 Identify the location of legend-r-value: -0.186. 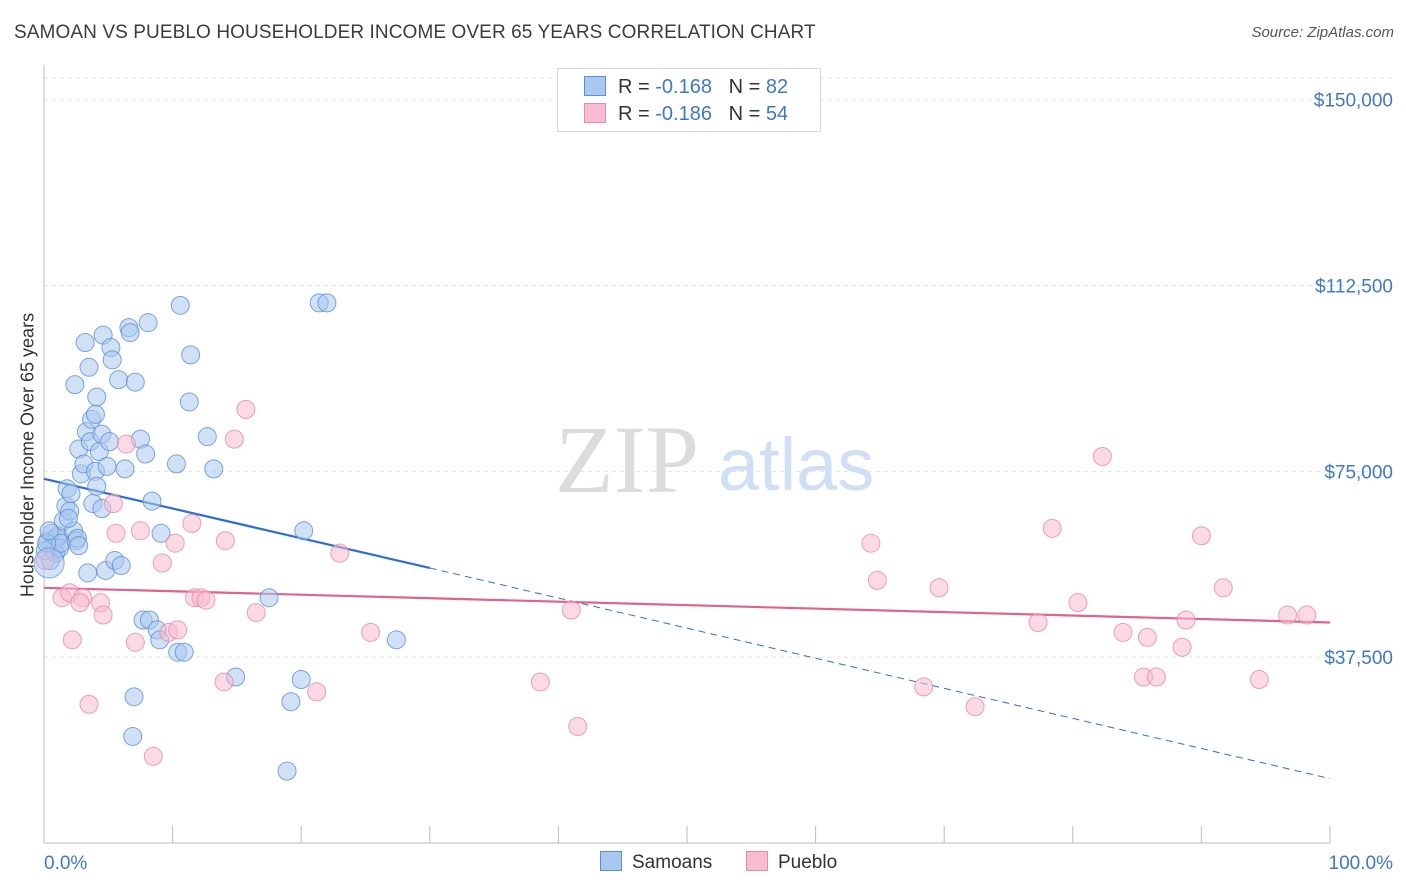
(683, 114).